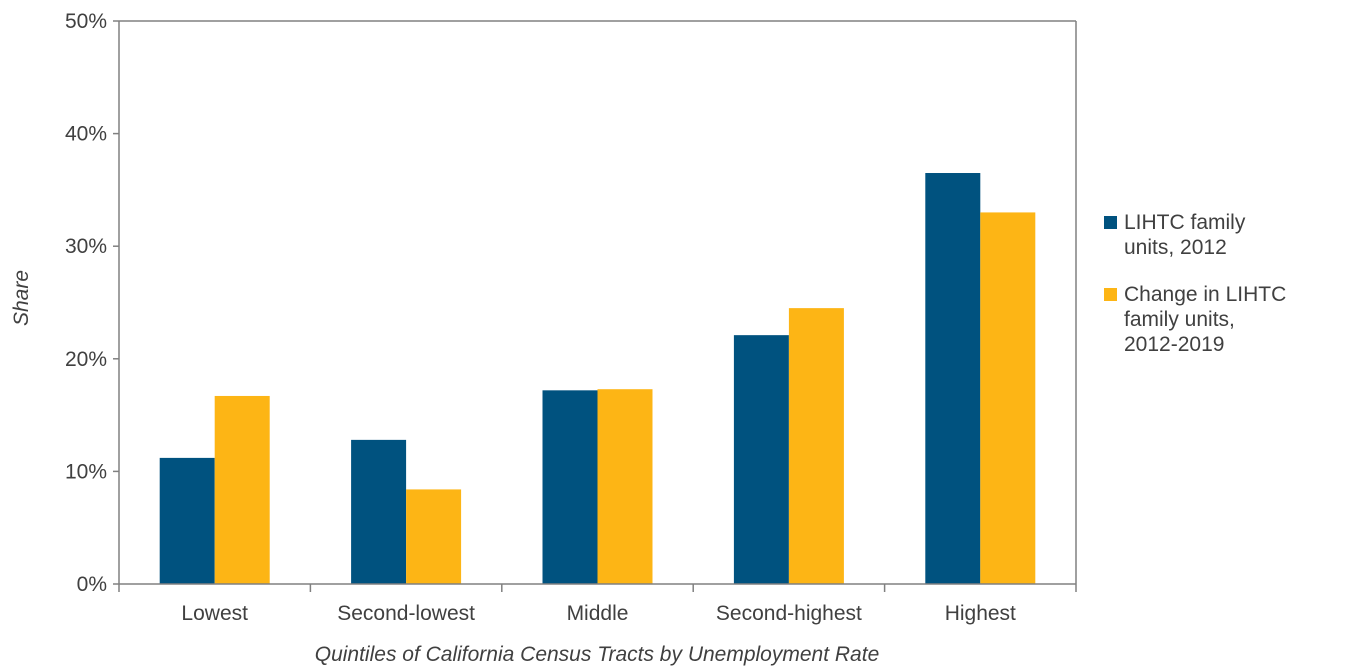 This screenshot has height=668, width=1346. I want to click on x-tick-label: Second-lowest, so click(406, 613).